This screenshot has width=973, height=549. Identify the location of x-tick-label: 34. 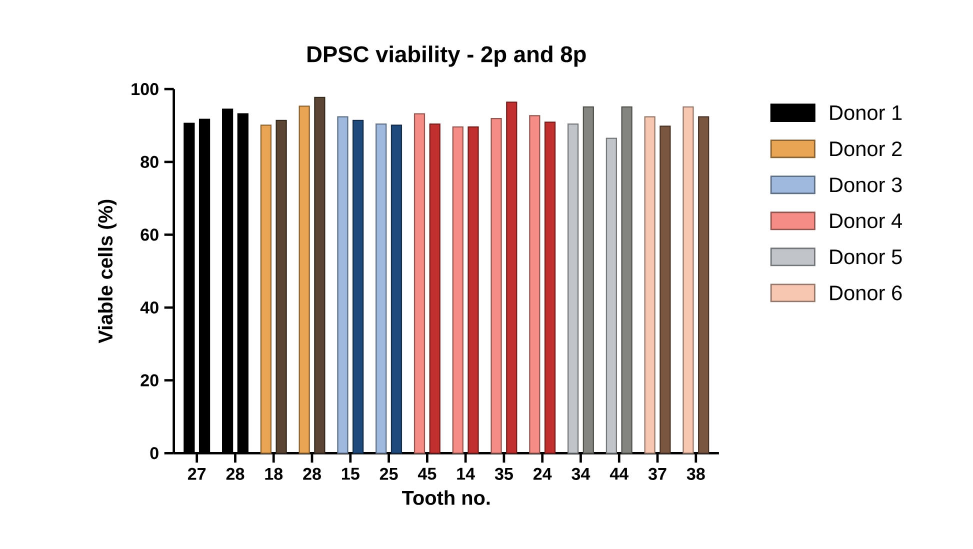
(581, 474).